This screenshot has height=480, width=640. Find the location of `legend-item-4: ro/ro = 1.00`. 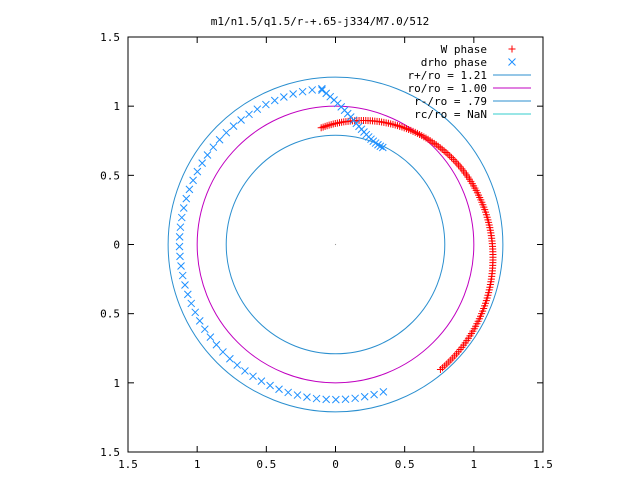

legend-item-4: ro/ro = 1.00 is located at coordinates (469, 88).